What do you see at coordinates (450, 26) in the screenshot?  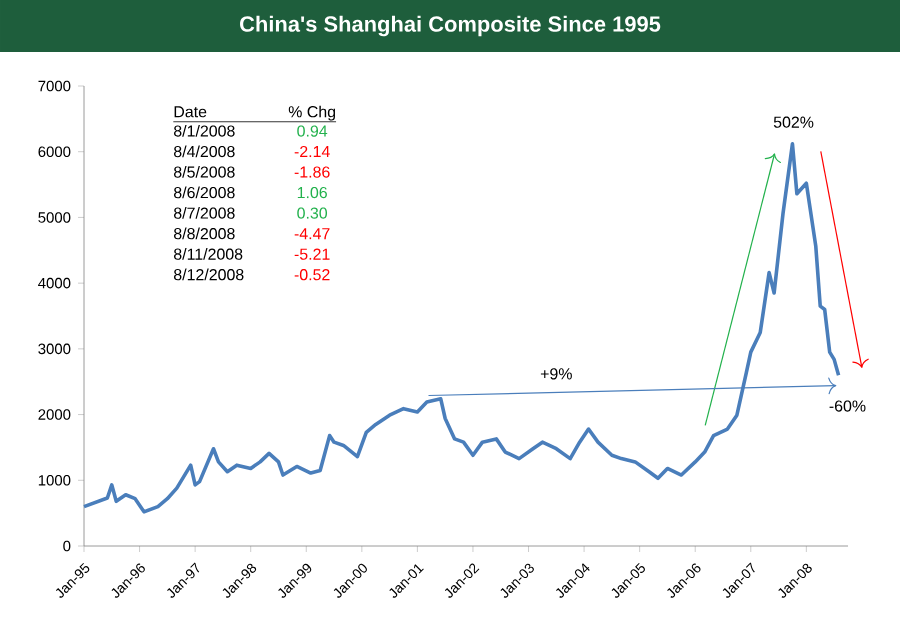 I see `chart-title: China's Shanghai Composite Since 1995` at bounding box center [450, 26].